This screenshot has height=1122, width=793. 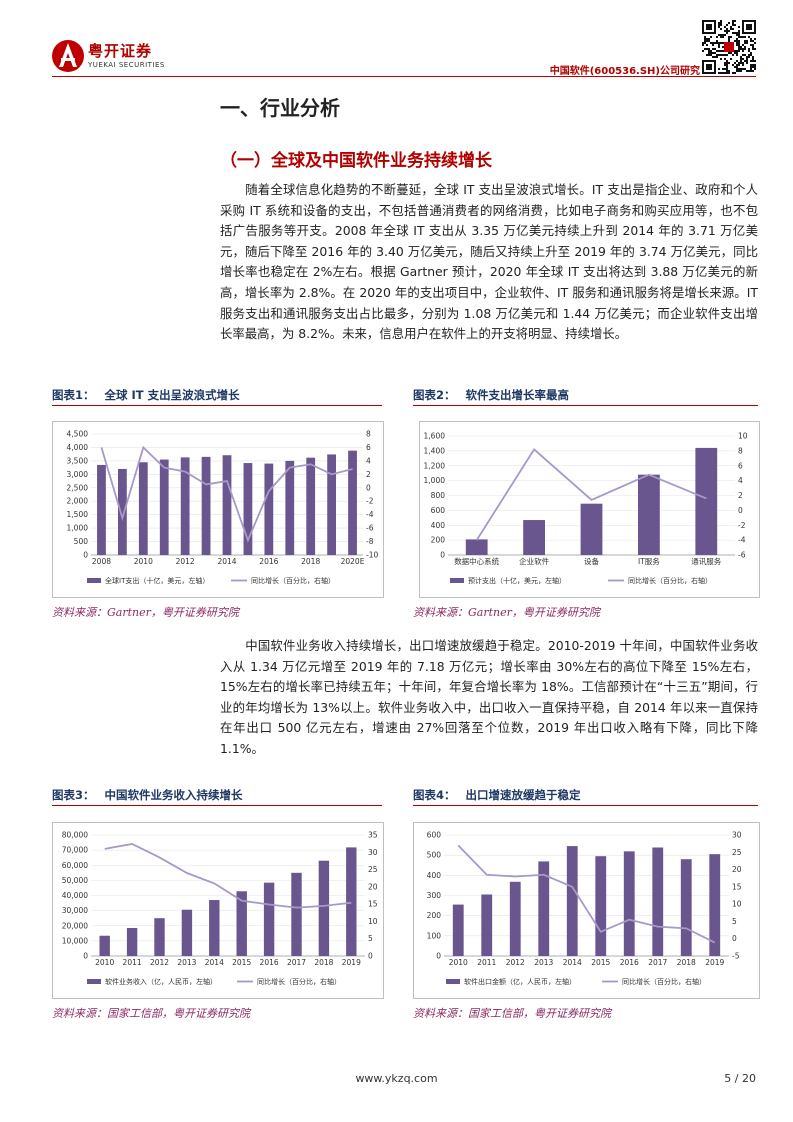 What do you see at coordinates (434, 935) in the screenshot?
I see `y-left-tick-label: 100` at bounding box center [434, 935].